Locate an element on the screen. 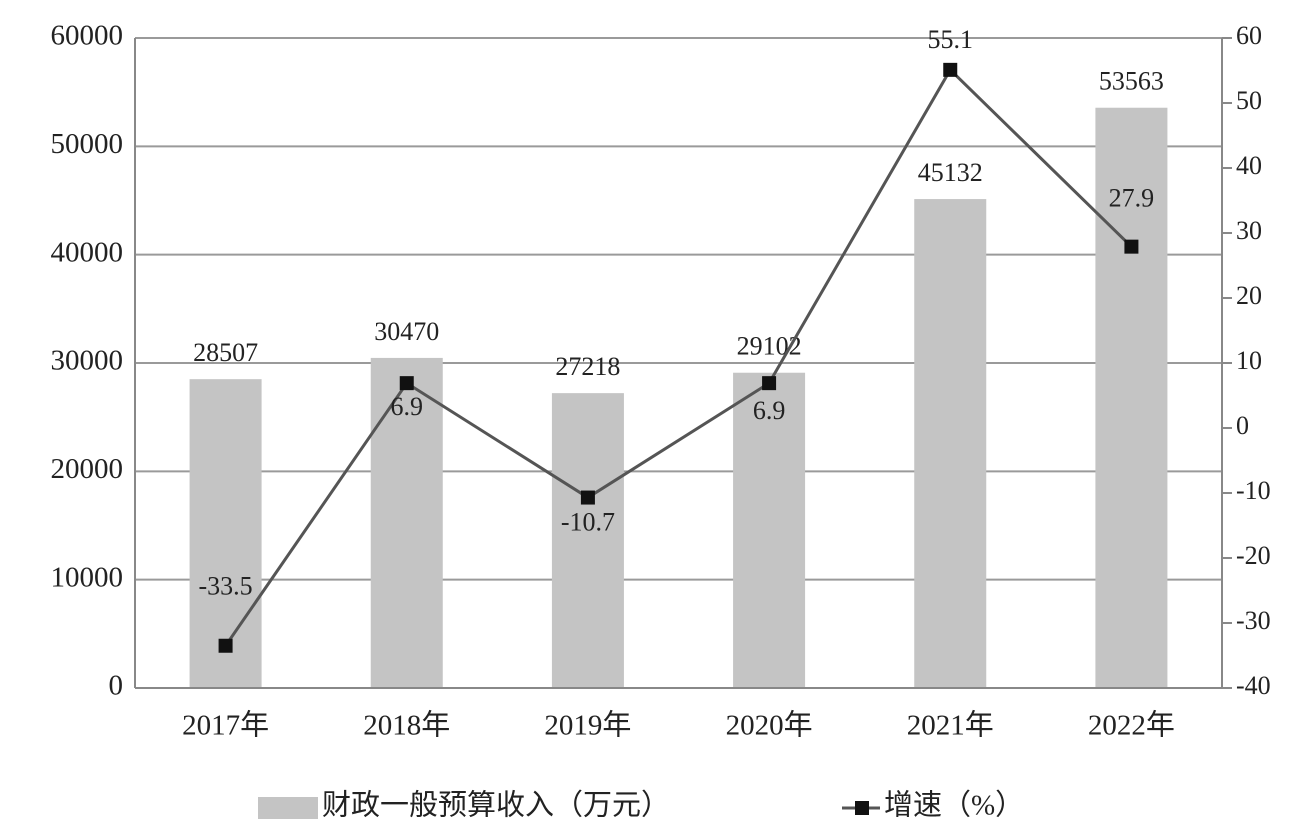 This screenshot has height=837, width=1311. y-tick-label: 40000 is located at coordinates (87, 252).